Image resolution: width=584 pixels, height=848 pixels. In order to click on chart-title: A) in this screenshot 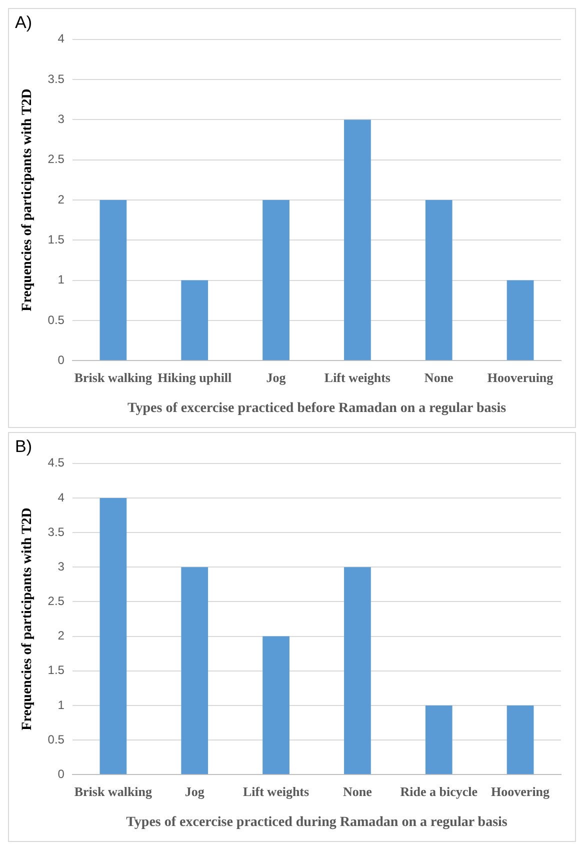, I will do `click(23, 22)`.